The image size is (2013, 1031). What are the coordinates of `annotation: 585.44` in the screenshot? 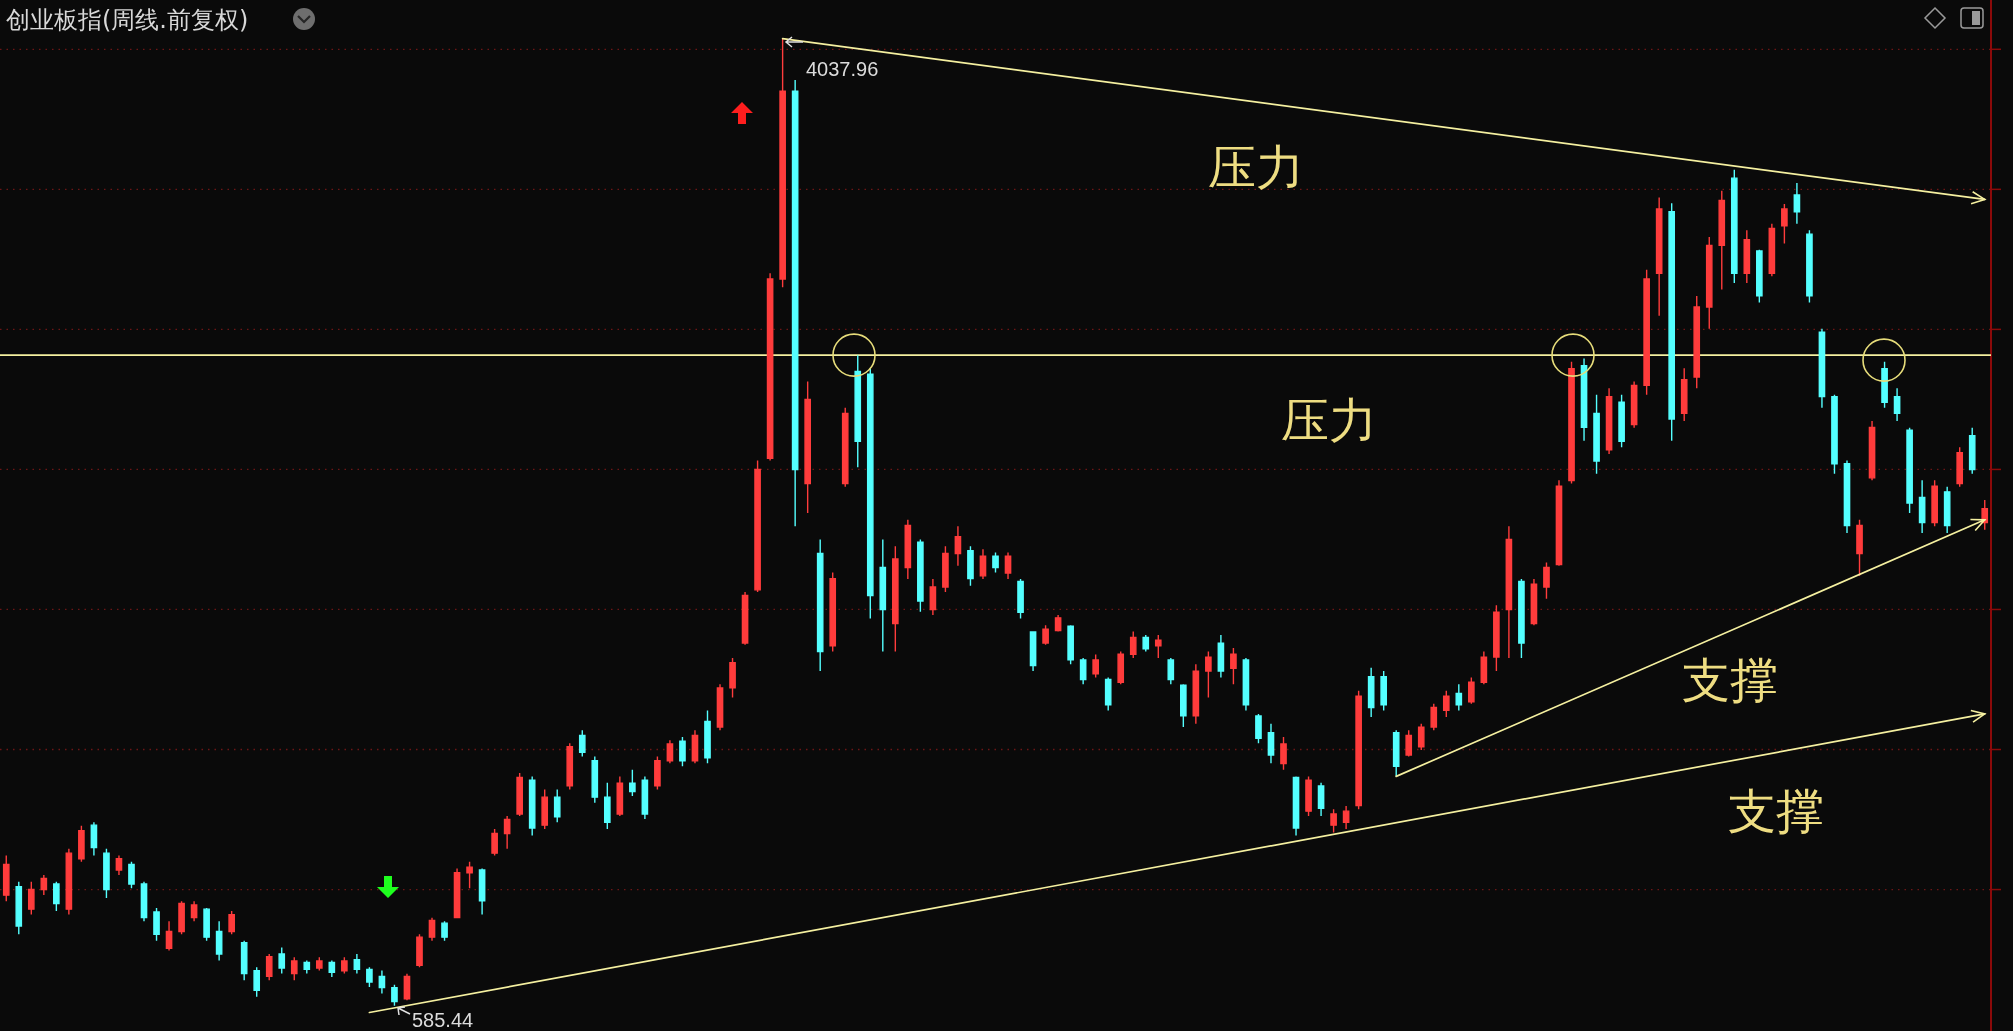 It's located at (443, 1020).